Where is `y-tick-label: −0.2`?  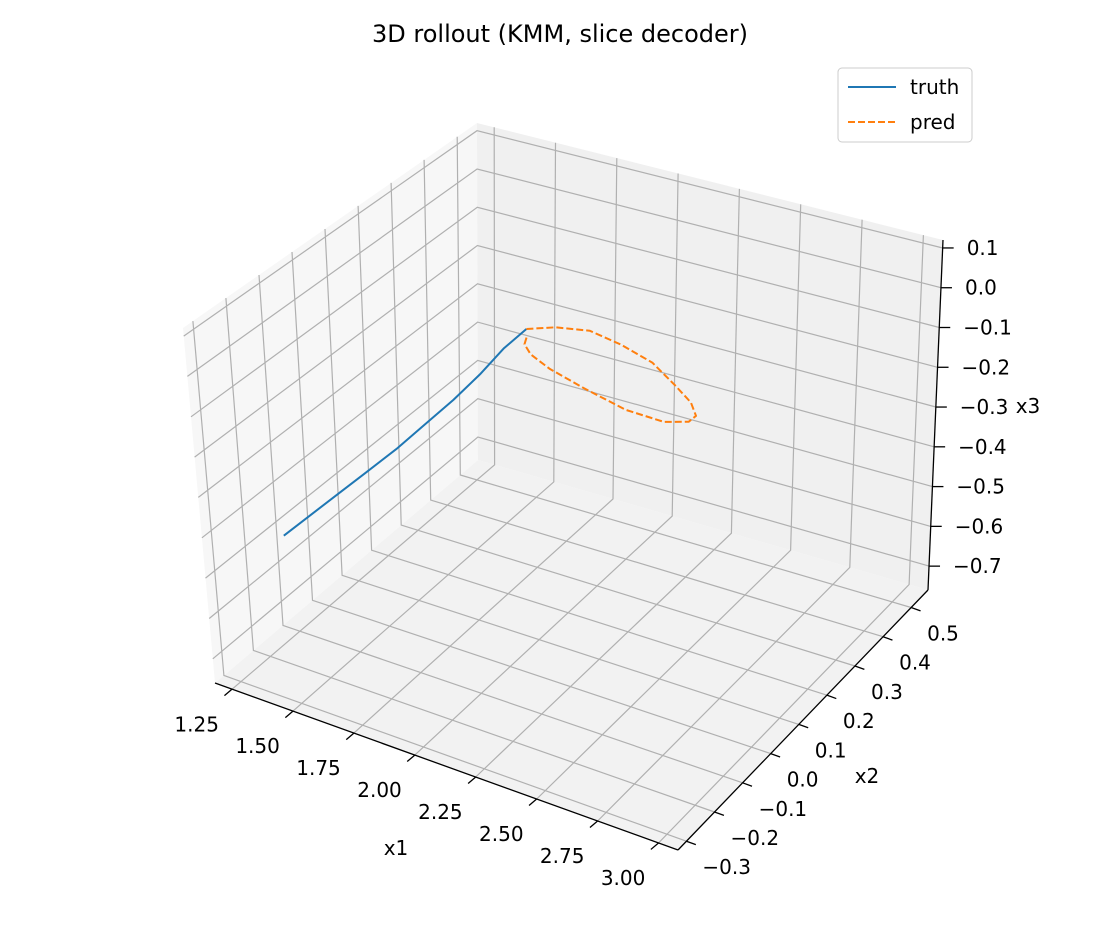 y-tick-label: −0.2 is located at coordinates (755, 838).